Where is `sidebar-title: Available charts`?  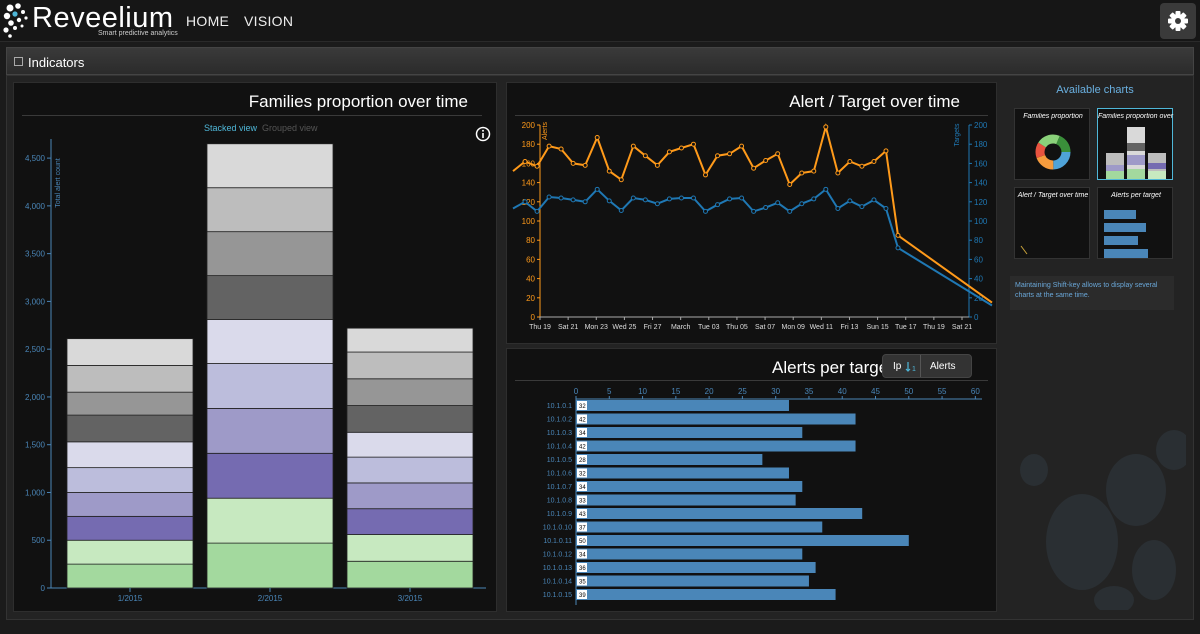 sidebar-title: Available charts is located at coordinates (1095, 90).